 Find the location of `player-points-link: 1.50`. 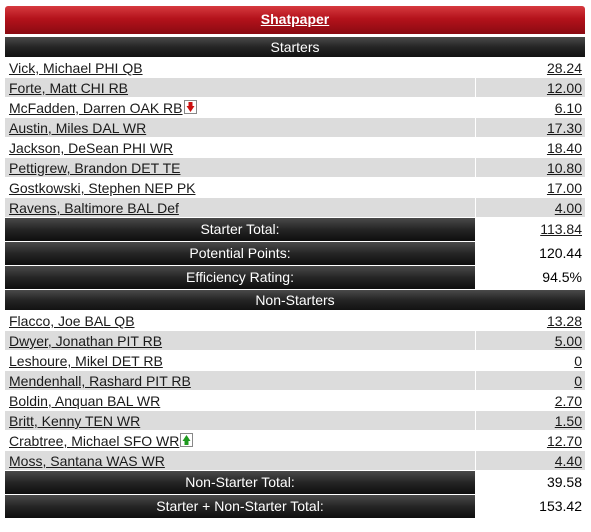

player-points-link: 1.50 is located at coordinates (568, 421).